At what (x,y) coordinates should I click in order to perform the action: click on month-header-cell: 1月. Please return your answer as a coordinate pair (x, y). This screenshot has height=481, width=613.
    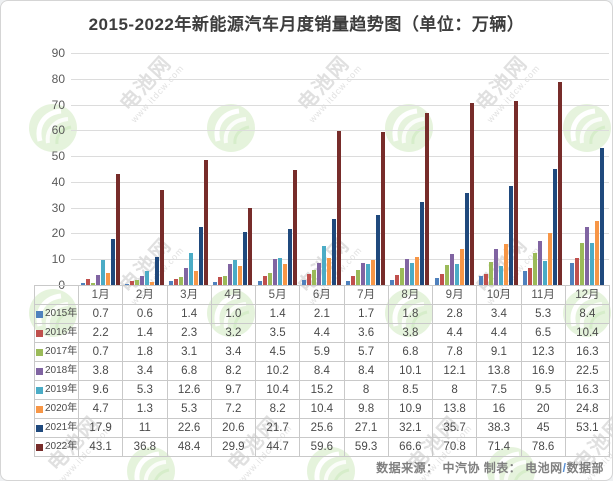
    Looking at the image, I should click on (101, 295).